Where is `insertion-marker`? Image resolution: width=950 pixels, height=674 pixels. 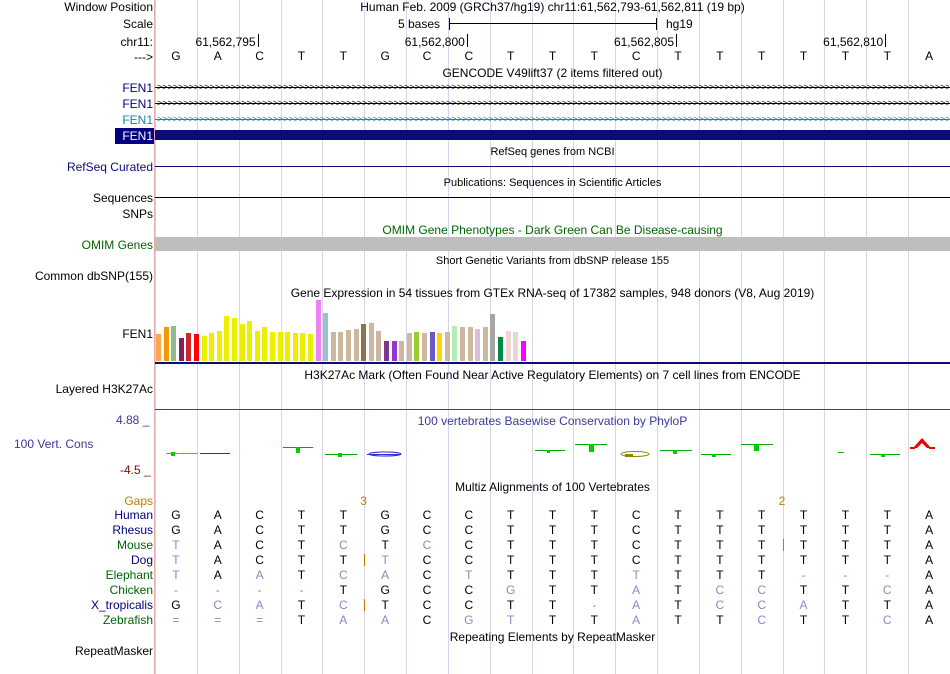 insertion-marker is located at coordinates (364, 605).